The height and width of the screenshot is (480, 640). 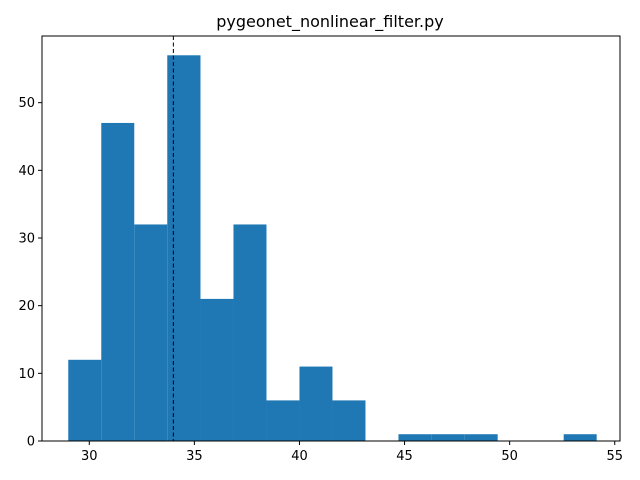 What do you see at coordinates (352, 452) in the screenshot?
I see `x-axis: 30 35 40 45 50 55` at bounding box center [352, 452].